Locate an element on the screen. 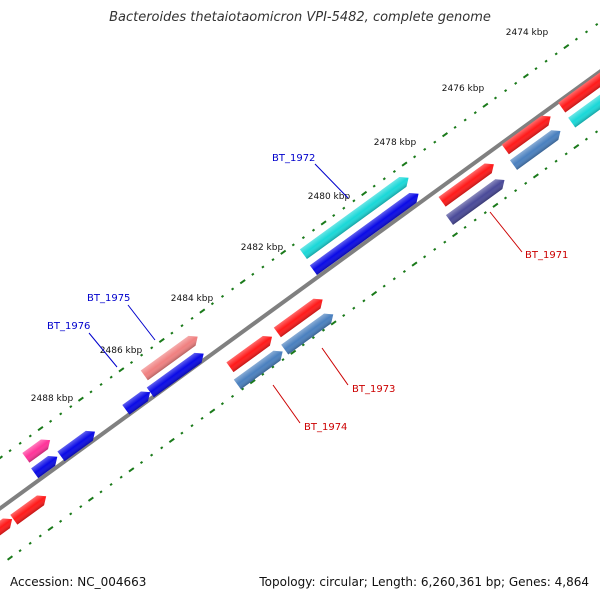 The height and width of the screenshot is (600, 600). gene-label: BT_1975 is located at coordinates (108, 298).